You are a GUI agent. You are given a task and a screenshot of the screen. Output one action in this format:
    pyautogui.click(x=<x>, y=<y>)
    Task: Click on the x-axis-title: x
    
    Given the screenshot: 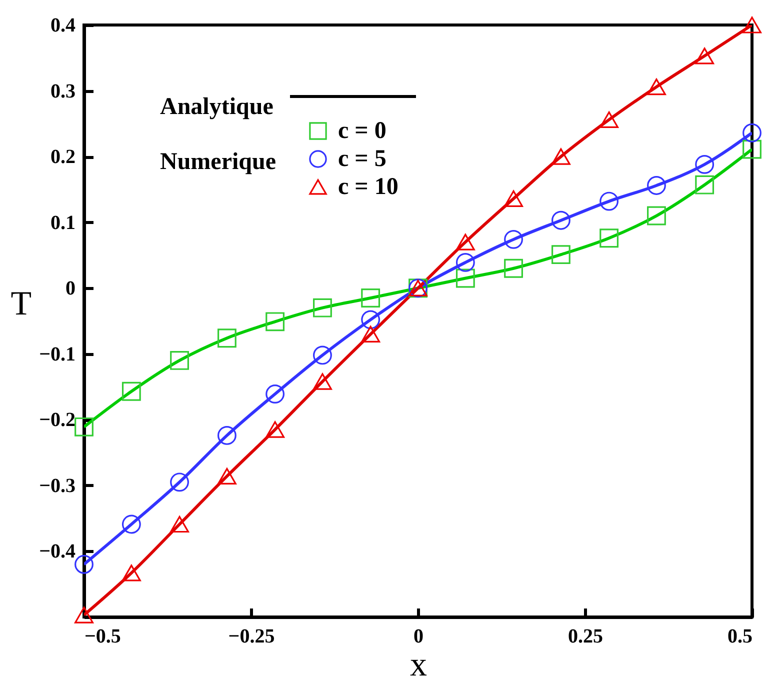 What is the action you would take?
    pyautogui.click(x=418, y=663)
    